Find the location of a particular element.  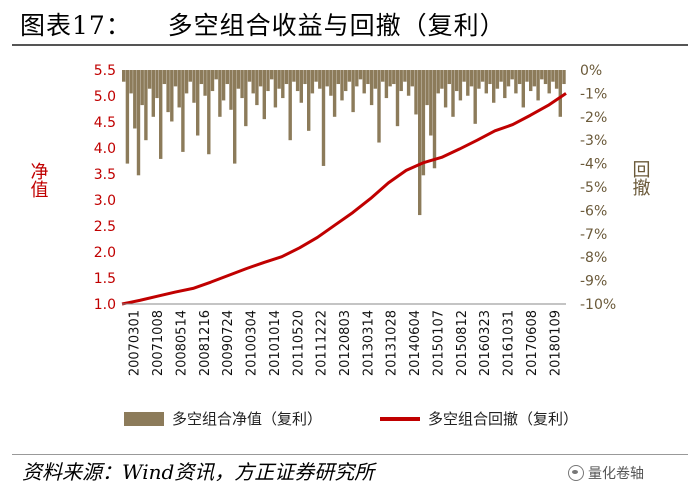

left-tick-label: 1.5 is located at coordinates (105, 279).